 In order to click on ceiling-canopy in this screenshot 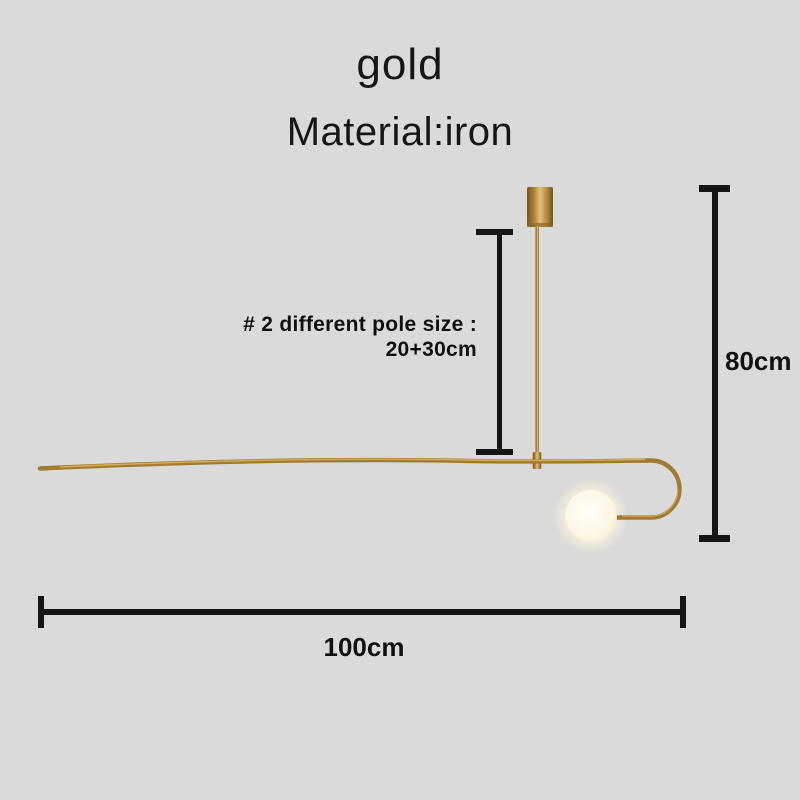, I will do `click(540, 207)`.